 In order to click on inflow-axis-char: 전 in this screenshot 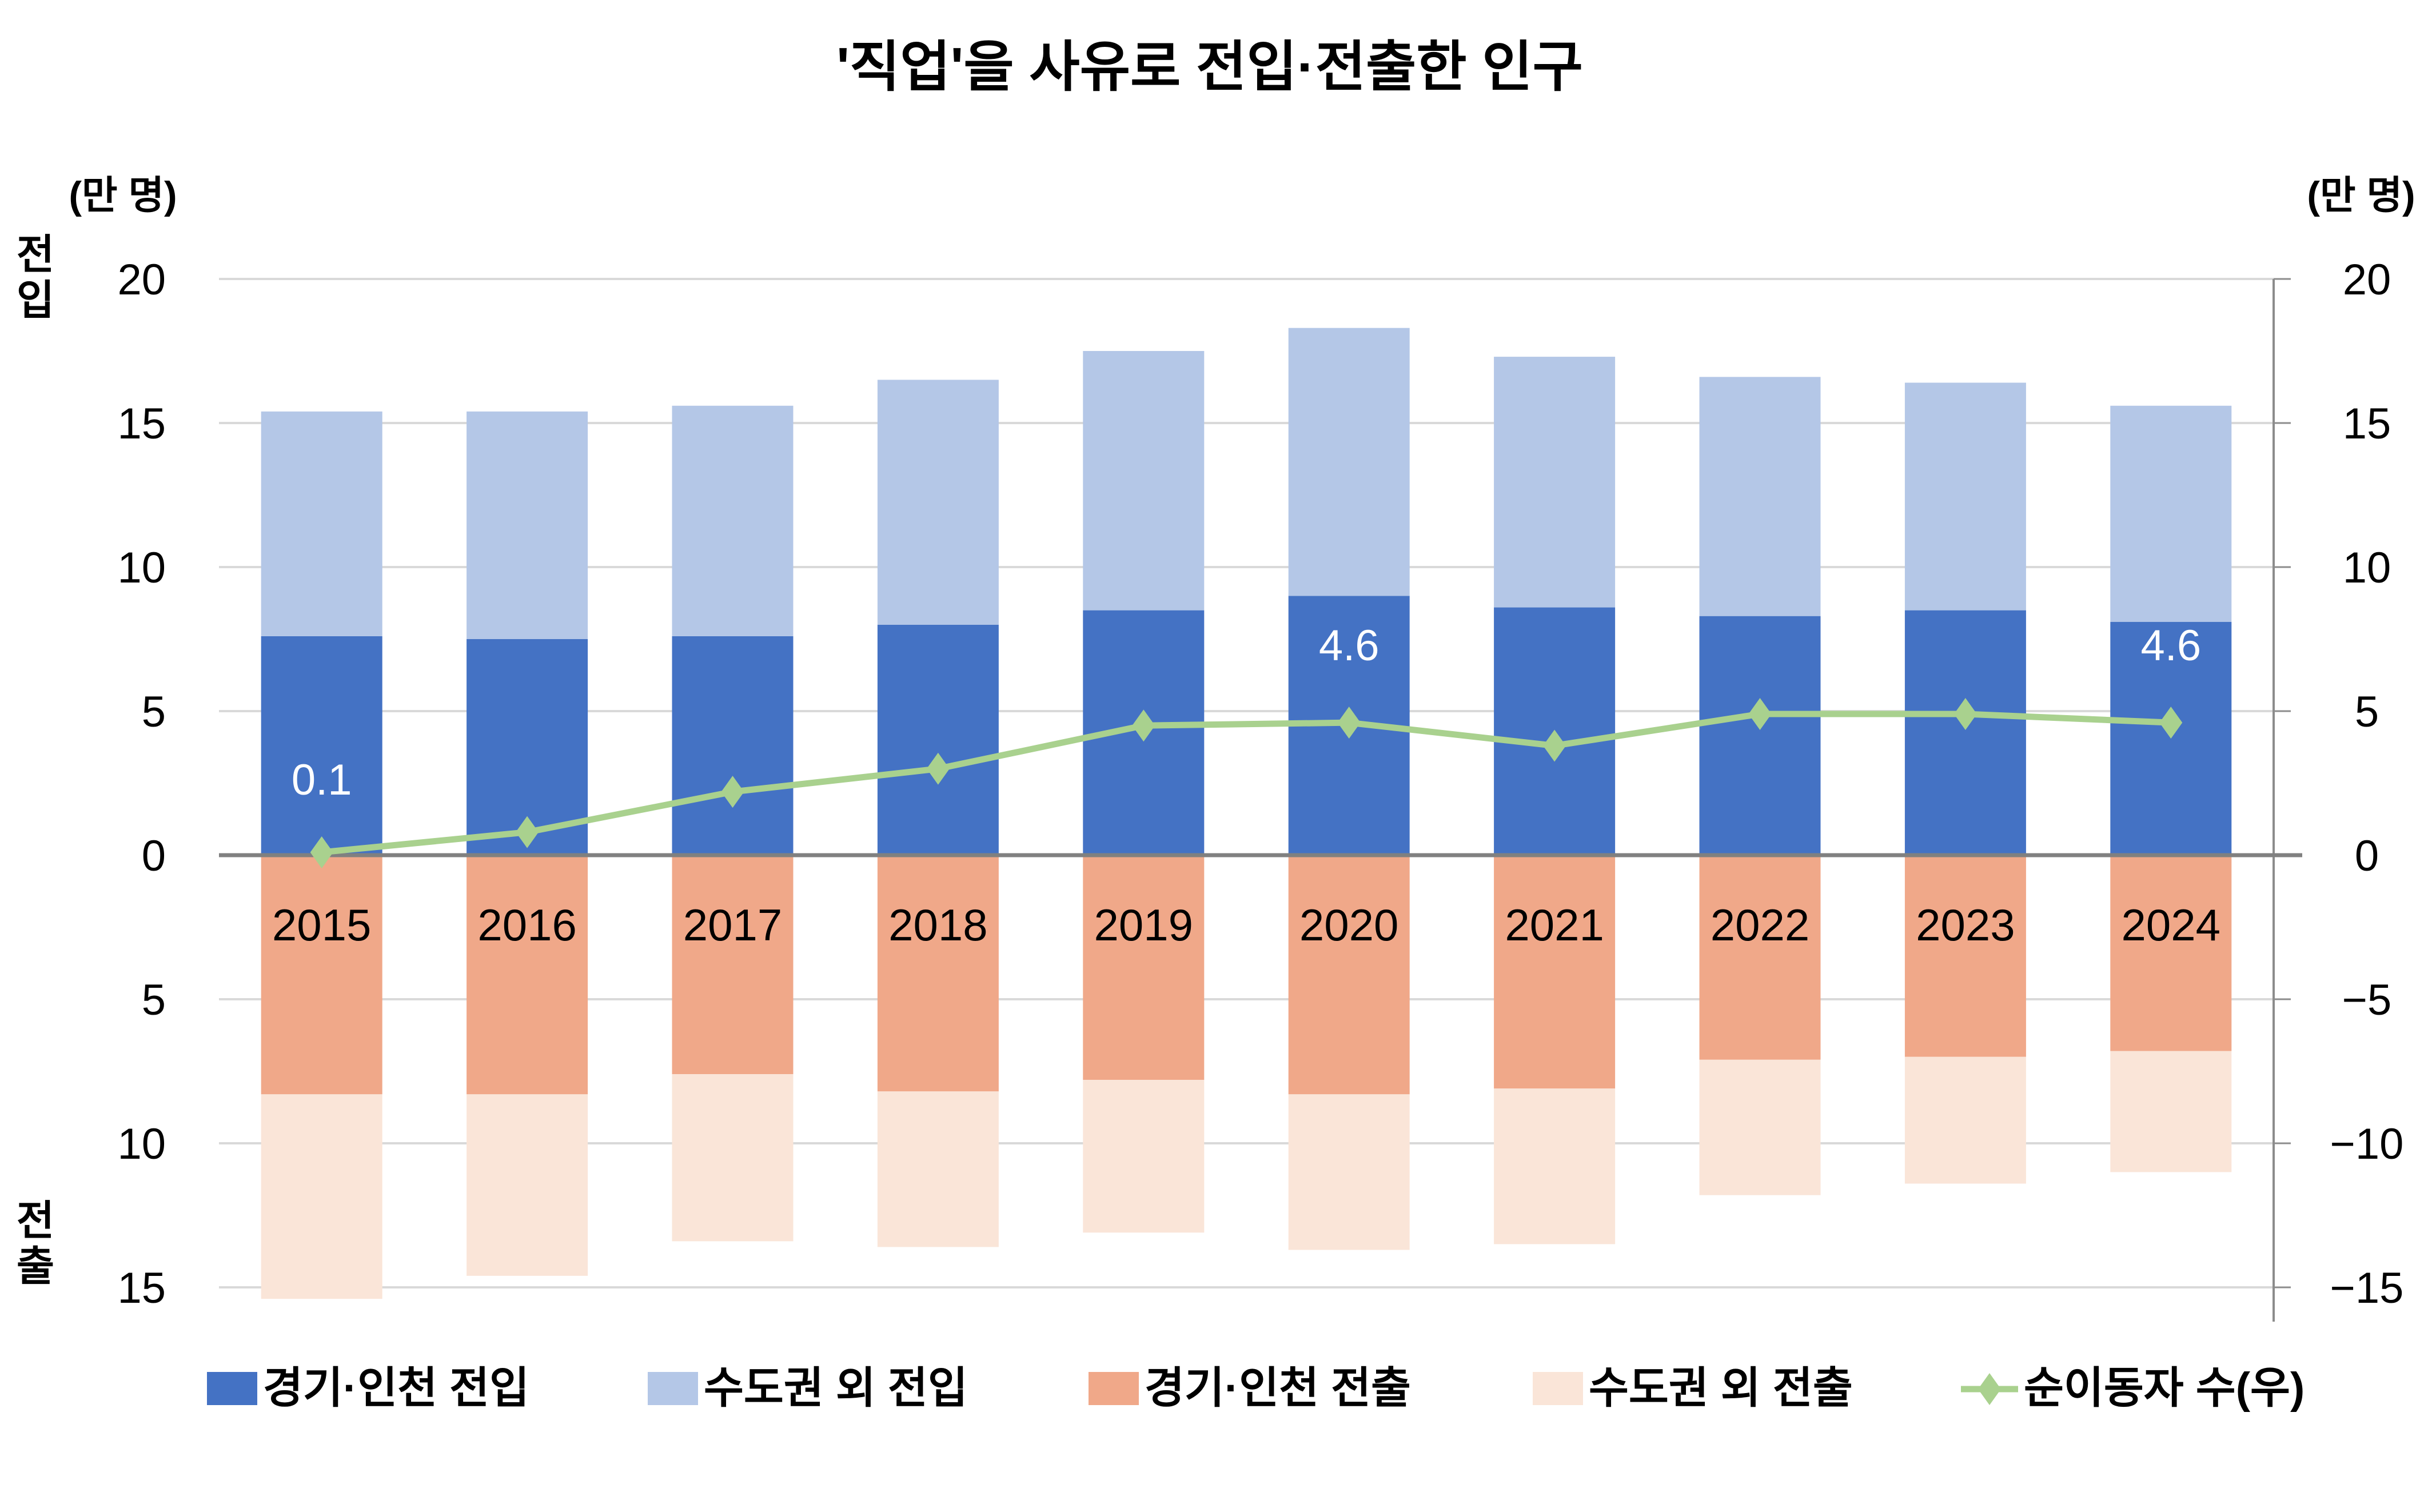, I will do `click(35, 255)`.